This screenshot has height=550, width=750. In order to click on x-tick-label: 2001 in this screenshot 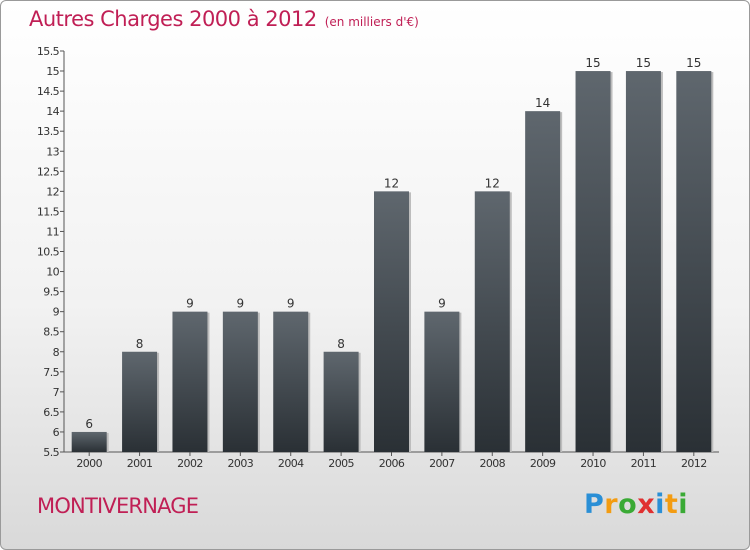, I will do `click(140, 463)`.